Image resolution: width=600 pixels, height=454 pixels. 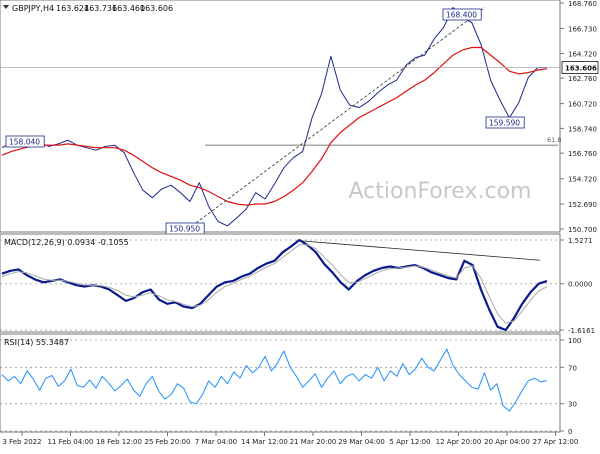 What do you see at coordinates (24, 142) in the screenshot?
I see `low-label-1: 158.040` at bounding box center [24, 142].